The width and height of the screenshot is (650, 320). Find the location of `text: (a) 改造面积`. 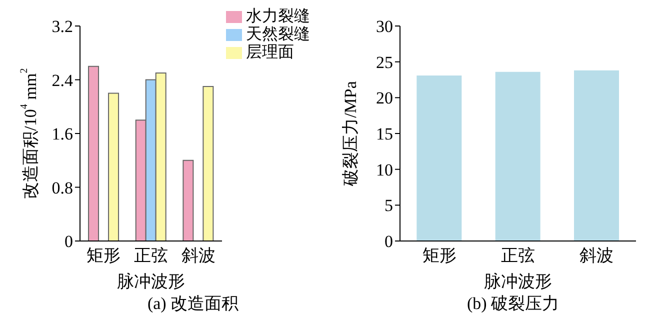

text: (a) 改造面积 is located at coordinates (193, 304).